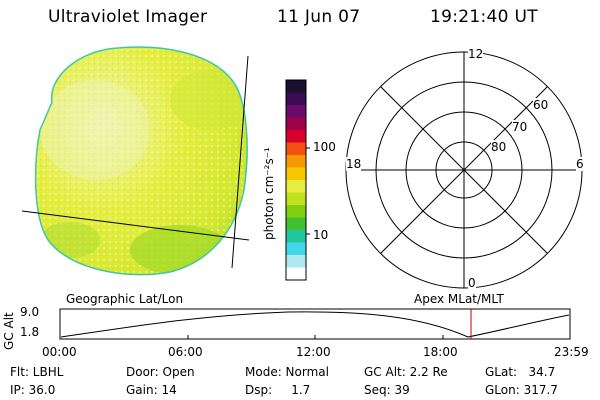  I want to click on glat-info: GLat: 34.7, so click(520, 372).